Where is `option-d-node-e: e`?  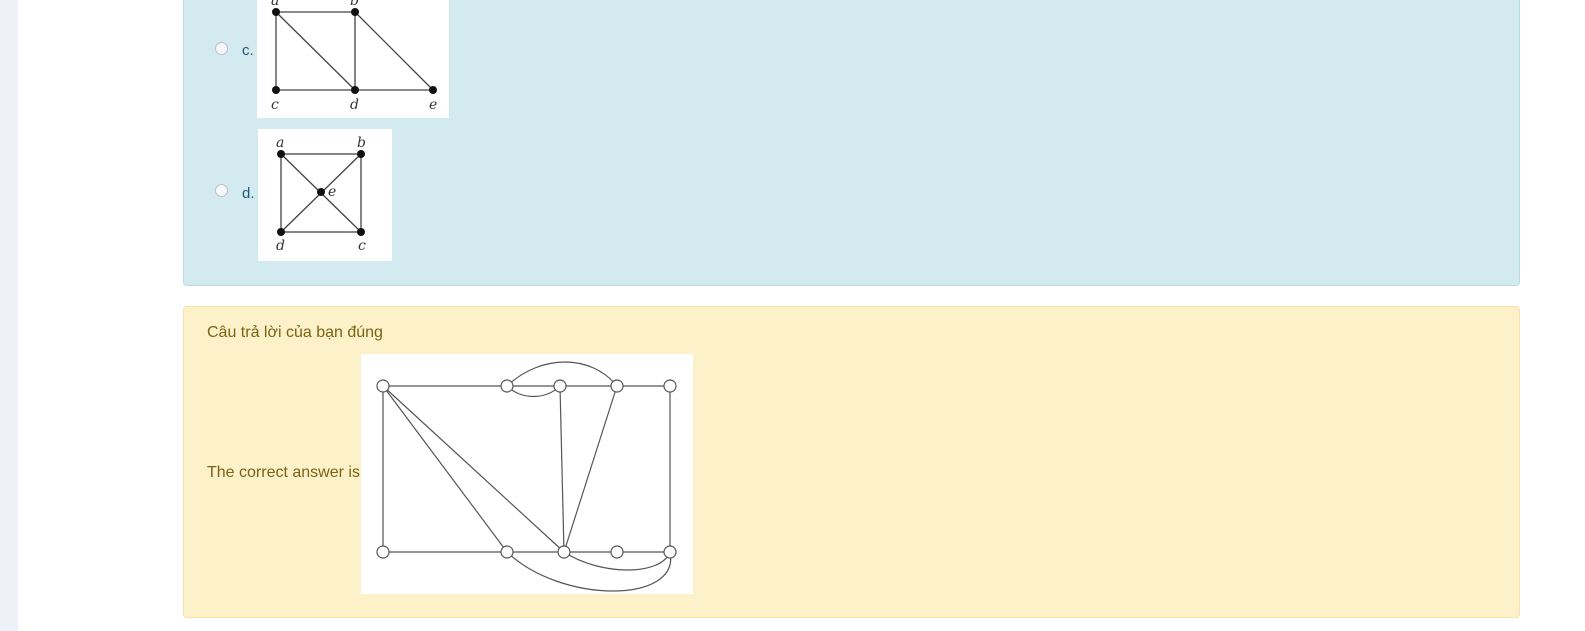
option-d-node-e: e is located at coordinates (332, 192).